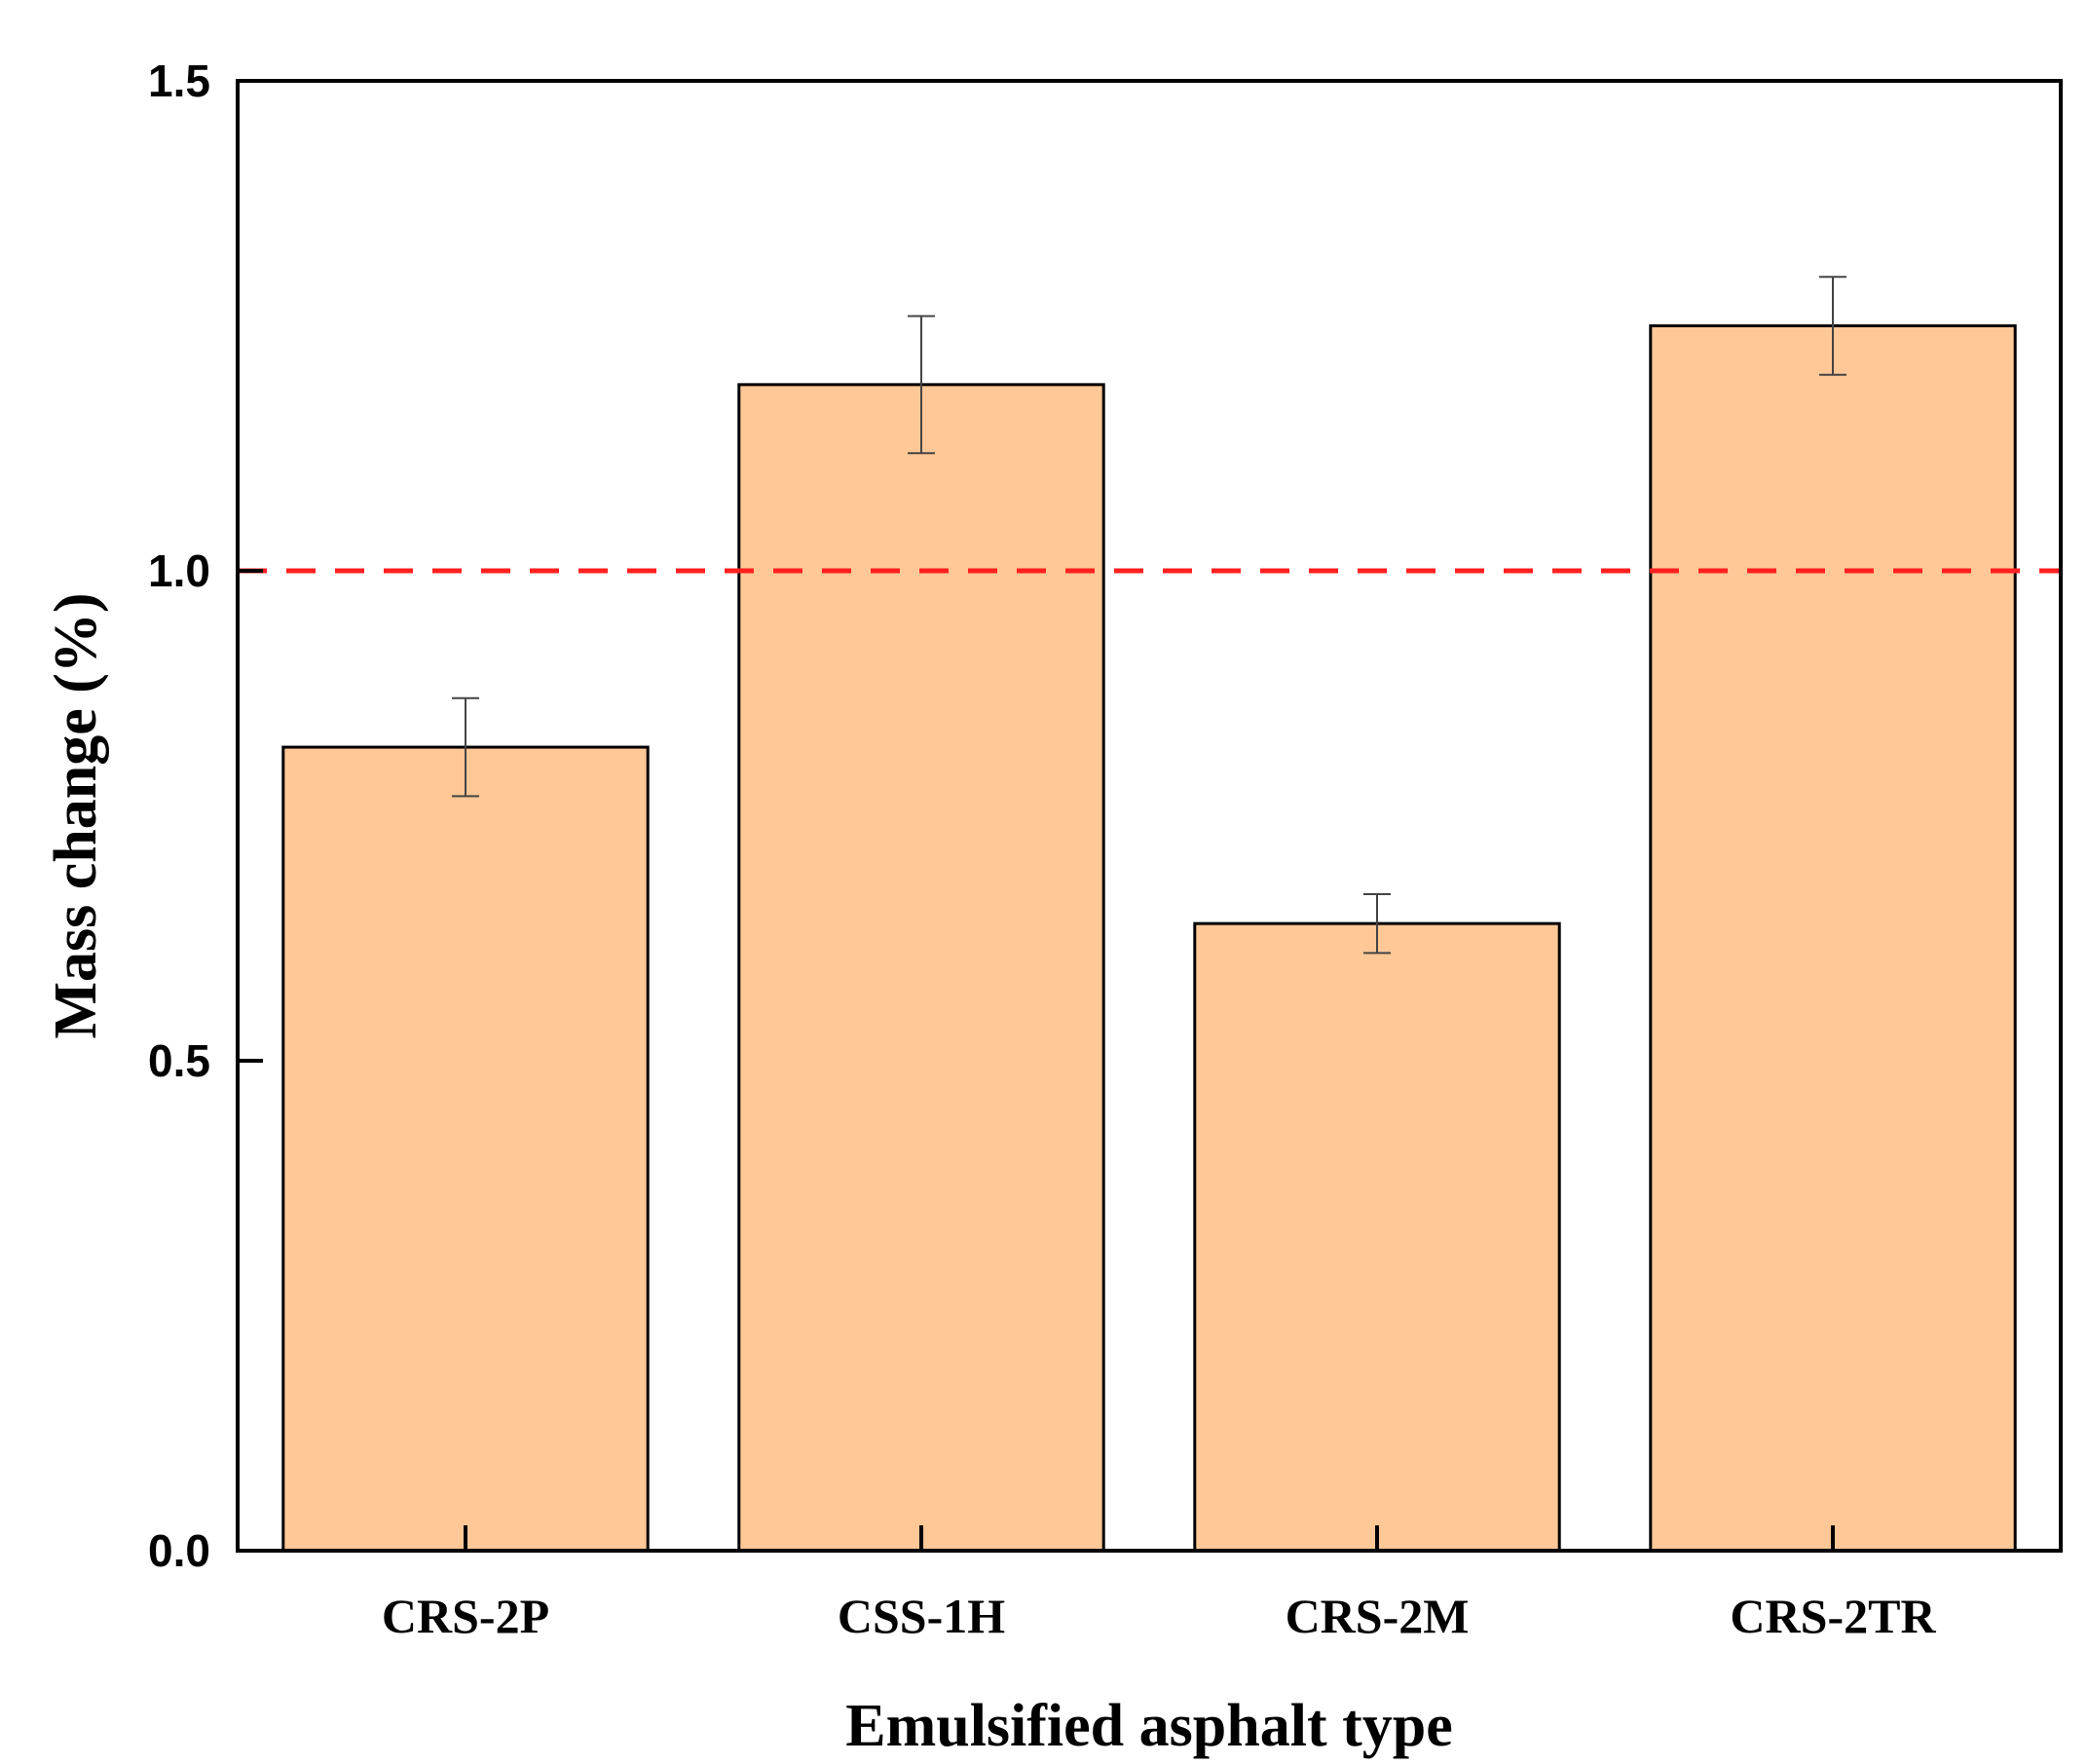 Image resolution: width=2088 pixels, height=1764 pixels. Describe the element at coordinates (1378, 1616) in the screenshot. I see `x-tick-label-crs-2m: CRS-2M` at that location.